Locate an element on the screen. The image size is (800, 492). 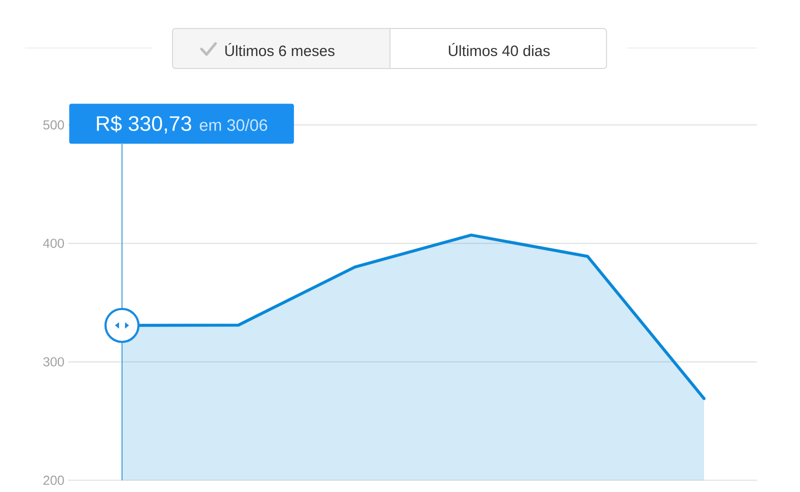
y-tick-label: 200 is located at coordinates (53, 480).